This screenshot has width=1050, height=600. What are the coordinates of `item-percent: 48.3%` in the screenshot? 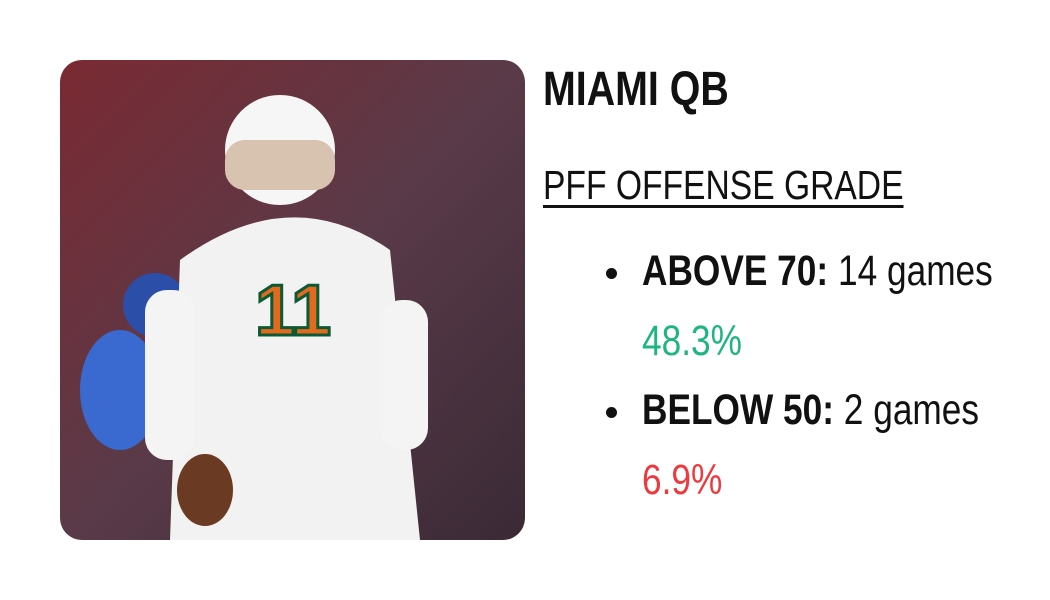 It's located at (692, 341).